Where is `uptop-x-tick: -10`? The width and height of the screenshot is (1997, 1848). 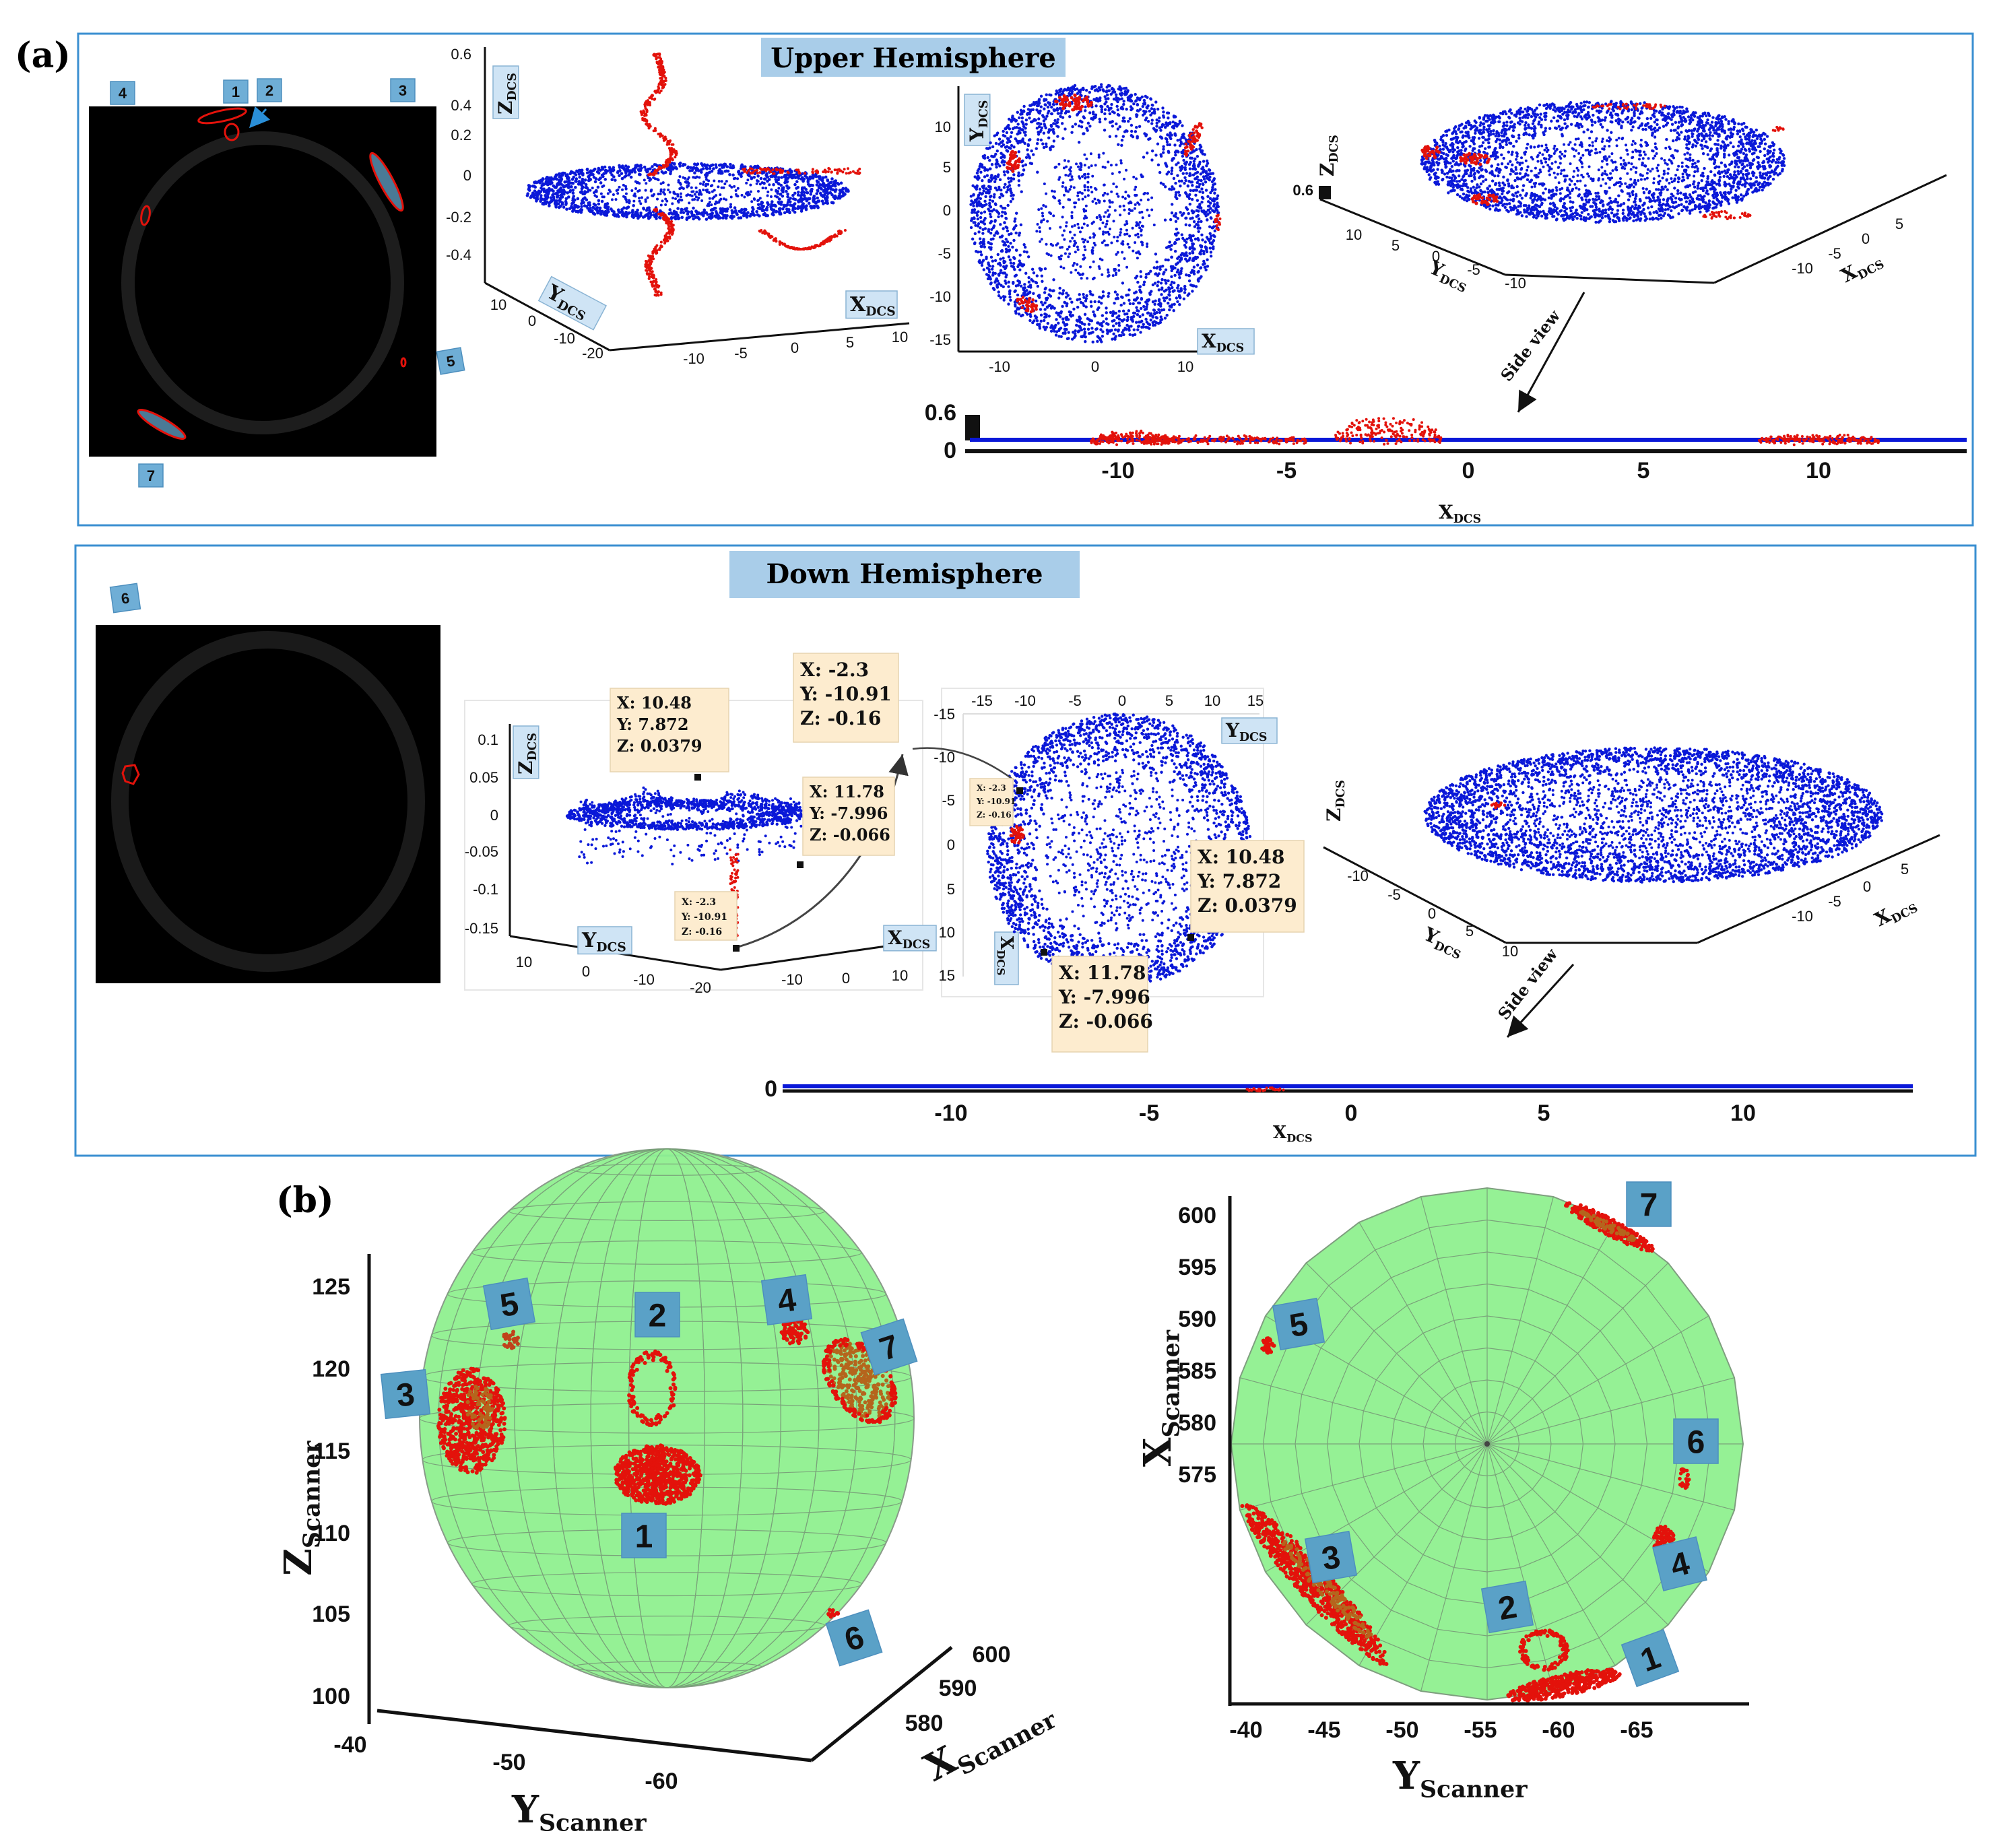 uptop-x-tick: -10 is located at coordinates (999, 366).